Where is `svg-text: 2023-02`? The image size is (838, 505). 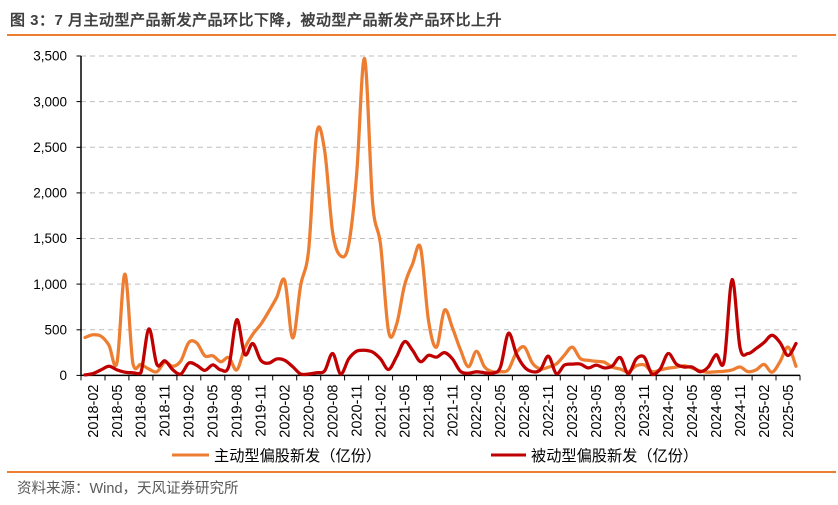 svg-text: 2023-02 is located at coordinates (573, 411).